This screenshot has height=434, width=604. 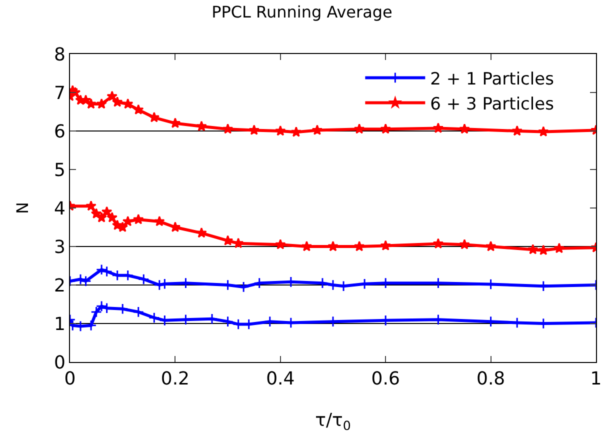 What do you see at coordinates (333, 421) in the screenshot?
I see `x-axis-title: τ/τ$_{0}$` at bounding box center [333, 421].